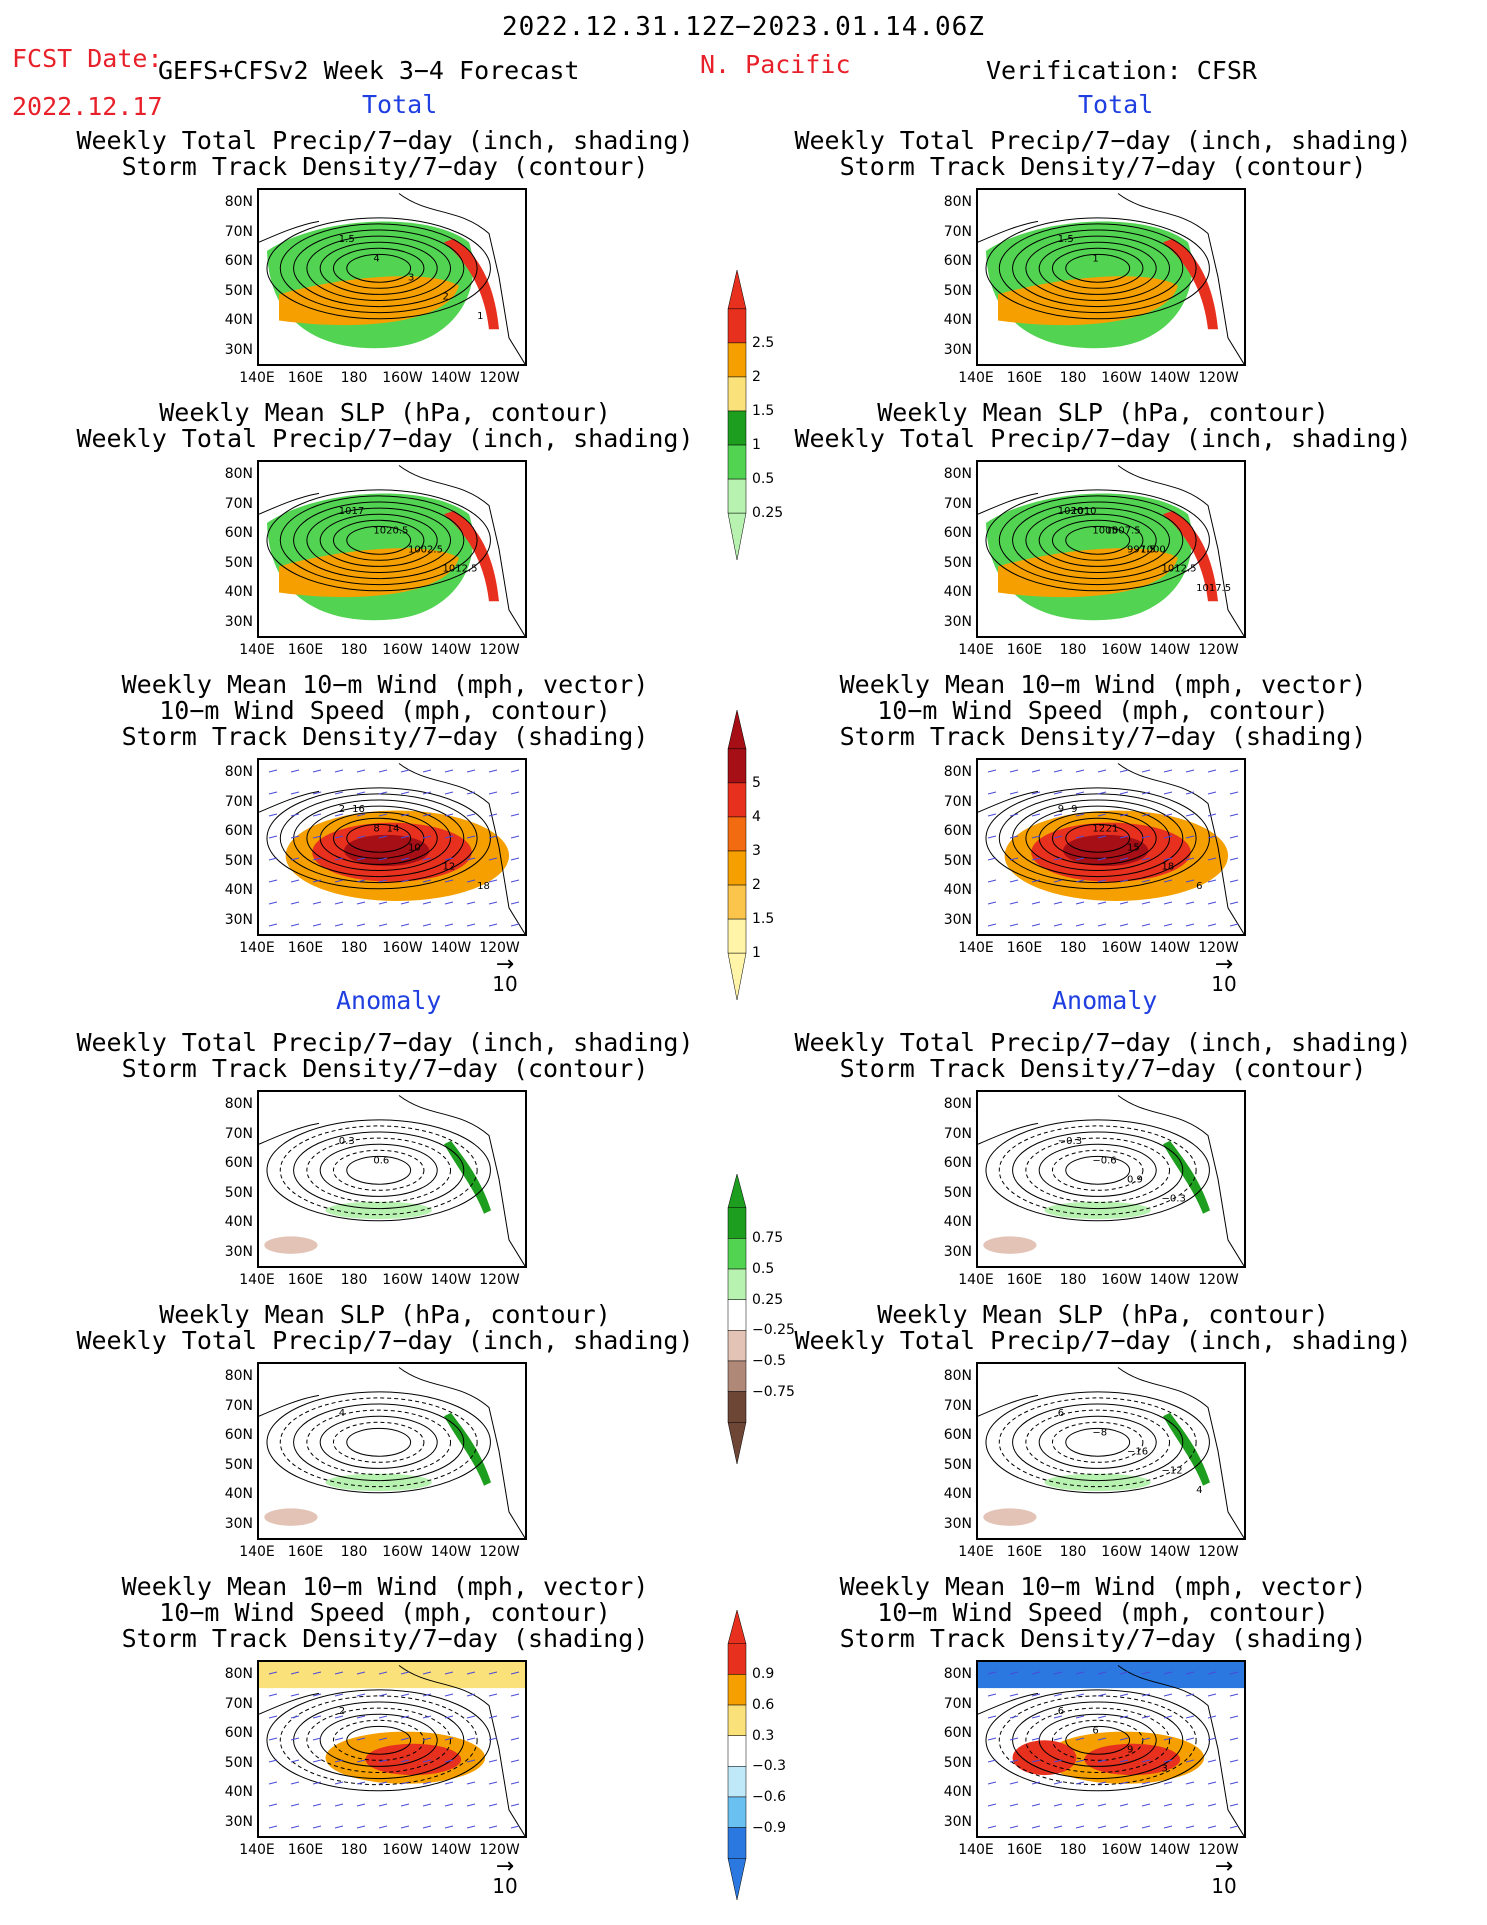  I want to click on panel-title-line: Weekly Mean 10−m Wind (mph, vector), so click(385, 684).